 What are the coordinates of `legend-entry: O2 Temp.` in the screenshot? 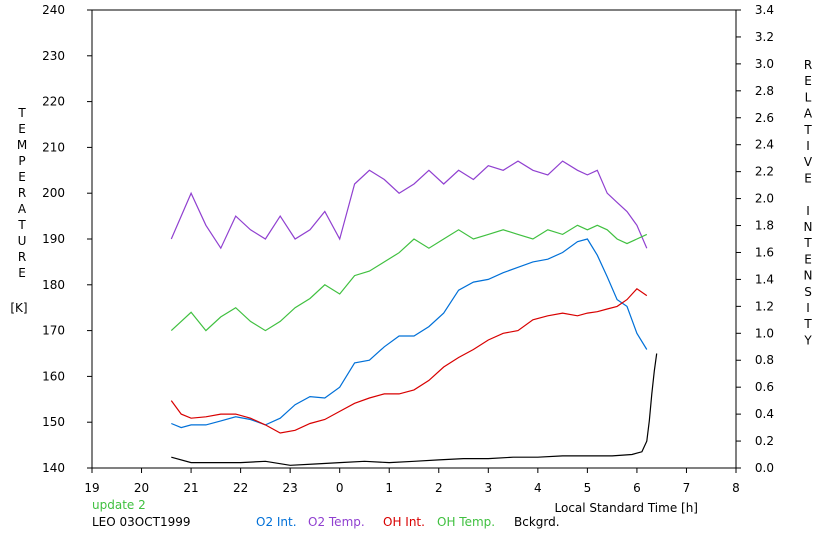 It's located at (336, 522).